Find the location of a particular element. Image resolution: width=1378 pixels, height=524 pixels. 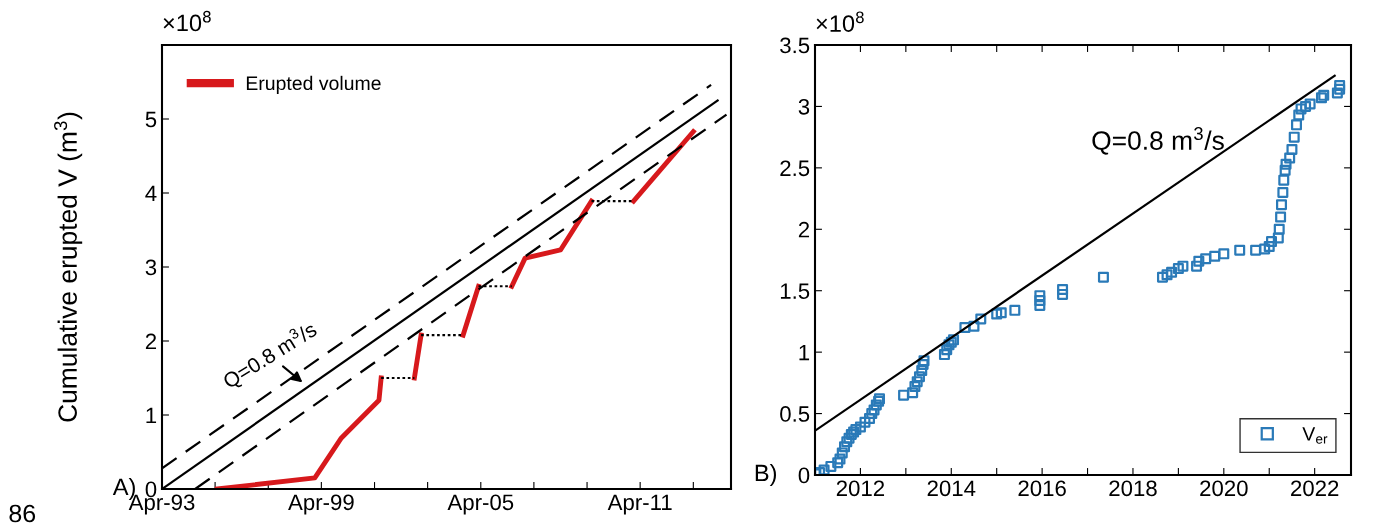

y-tick-label: 2.5 is located at coordinates (795, 168).